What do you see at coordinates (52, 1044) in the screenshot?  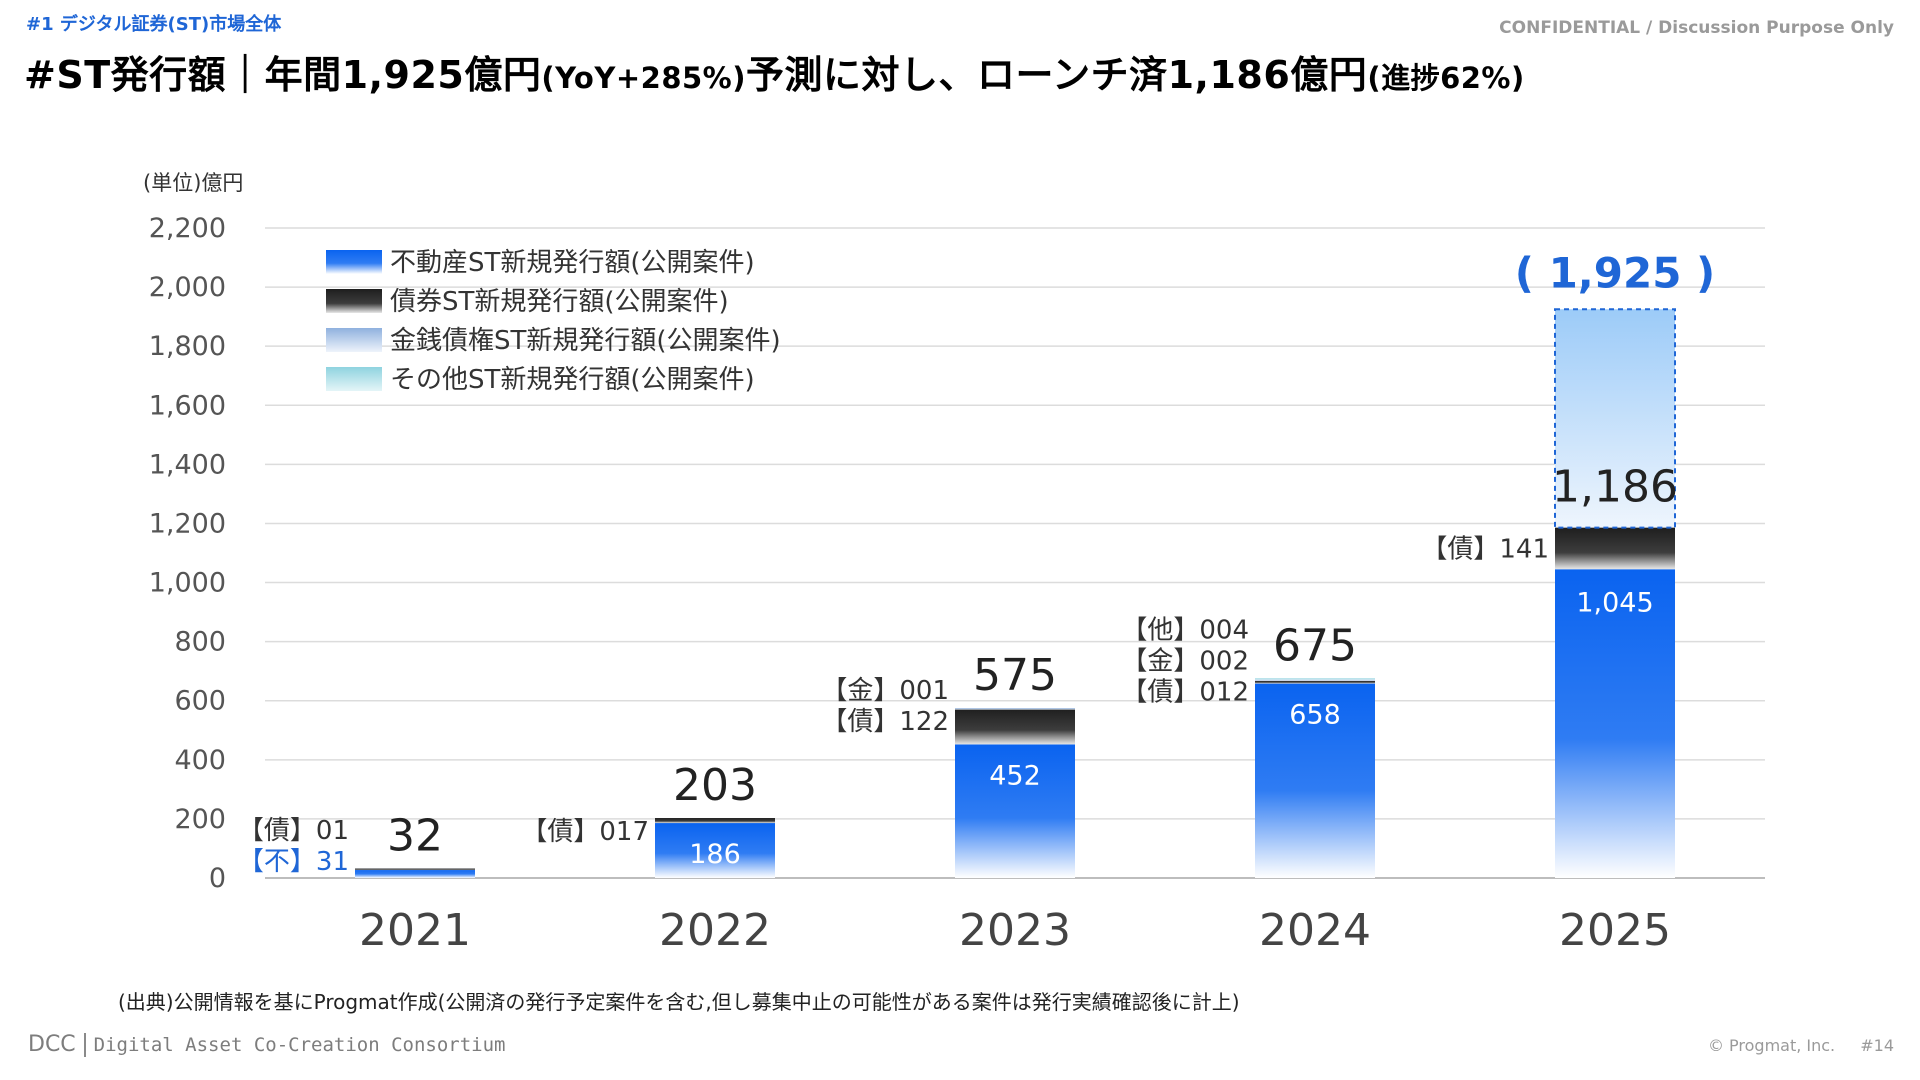 I see `brand-logo: DCC` at bounding box center [52, 1044].